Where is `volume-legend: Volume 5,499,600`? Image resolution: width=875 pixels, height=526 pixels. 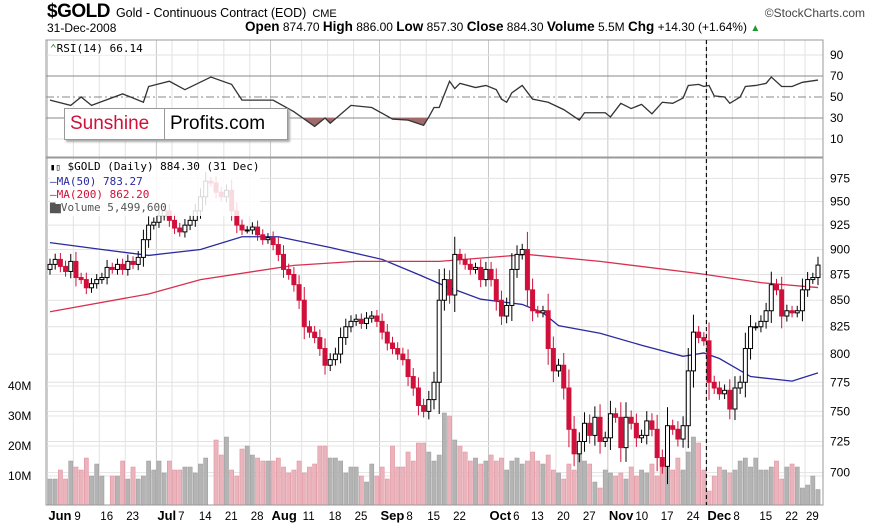 volume-legend: Volume 5,499,600 is located at coordinates (113, 207).